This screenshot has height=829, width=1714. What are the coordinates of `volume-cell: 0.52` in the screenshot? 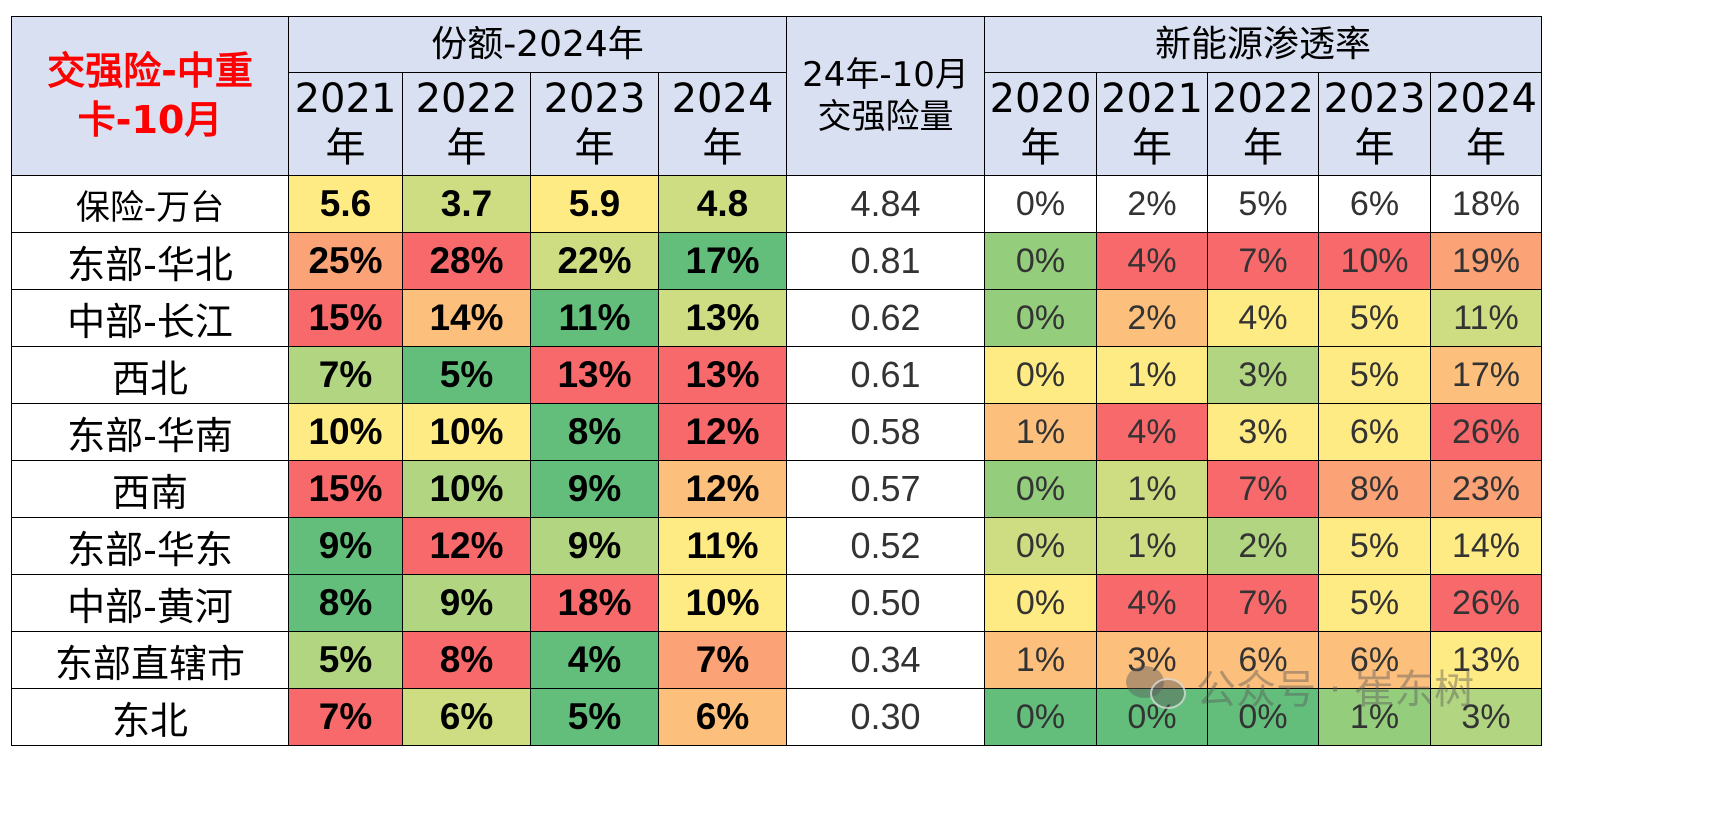 It's located at (885, 546).